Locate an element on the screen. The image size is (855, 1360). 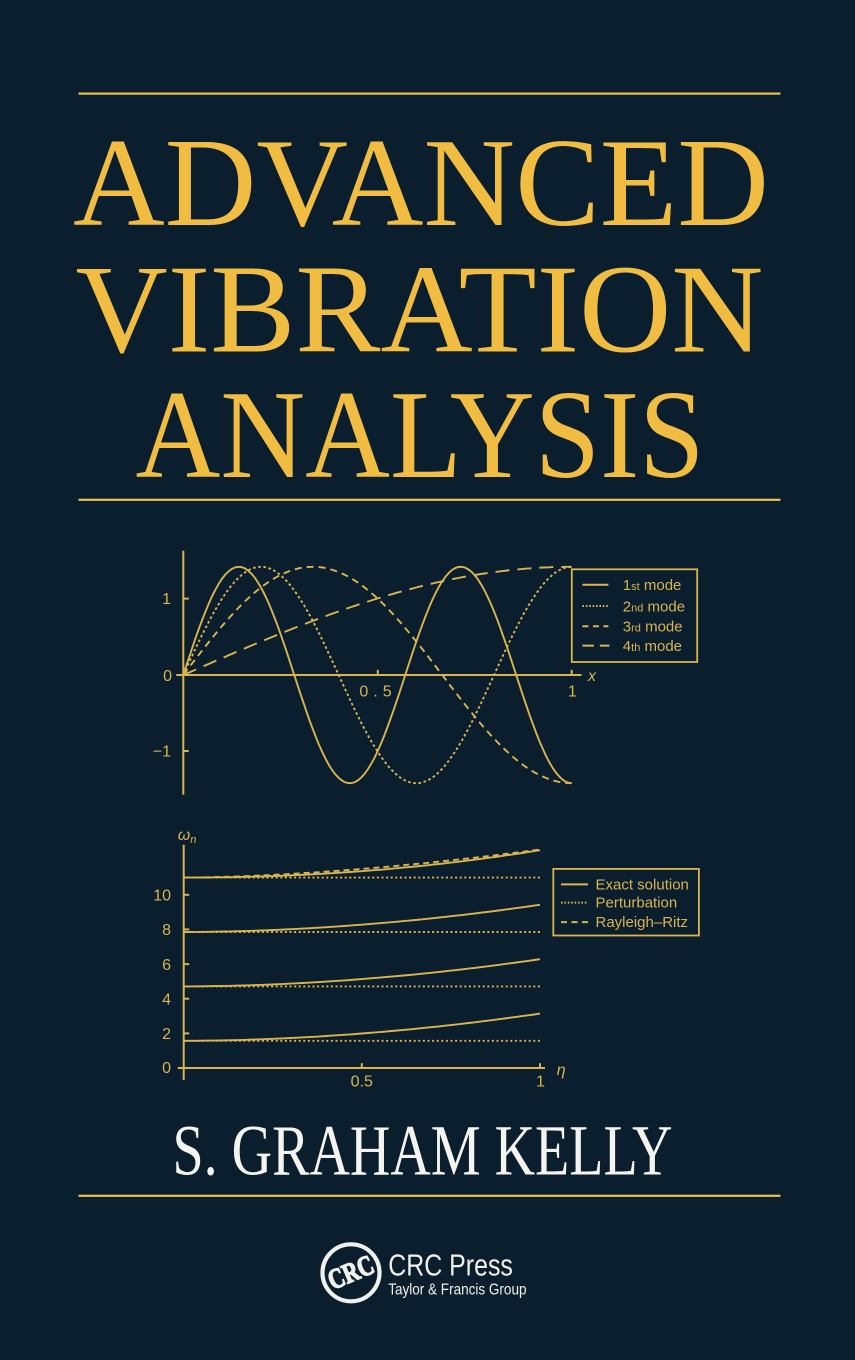
svg-text: ωn is located at coordinates (187, 836).